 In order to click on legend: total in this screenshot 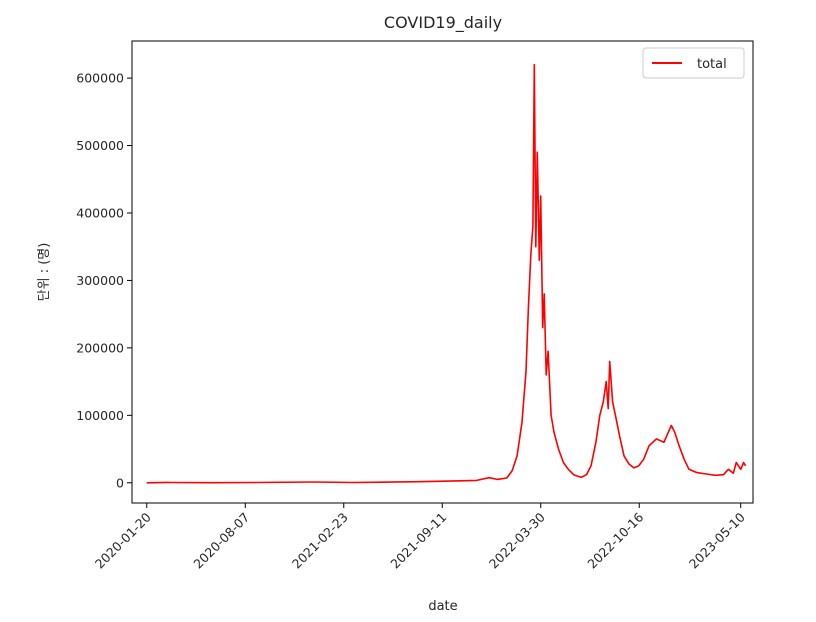, I will do `click(693, 63)`.